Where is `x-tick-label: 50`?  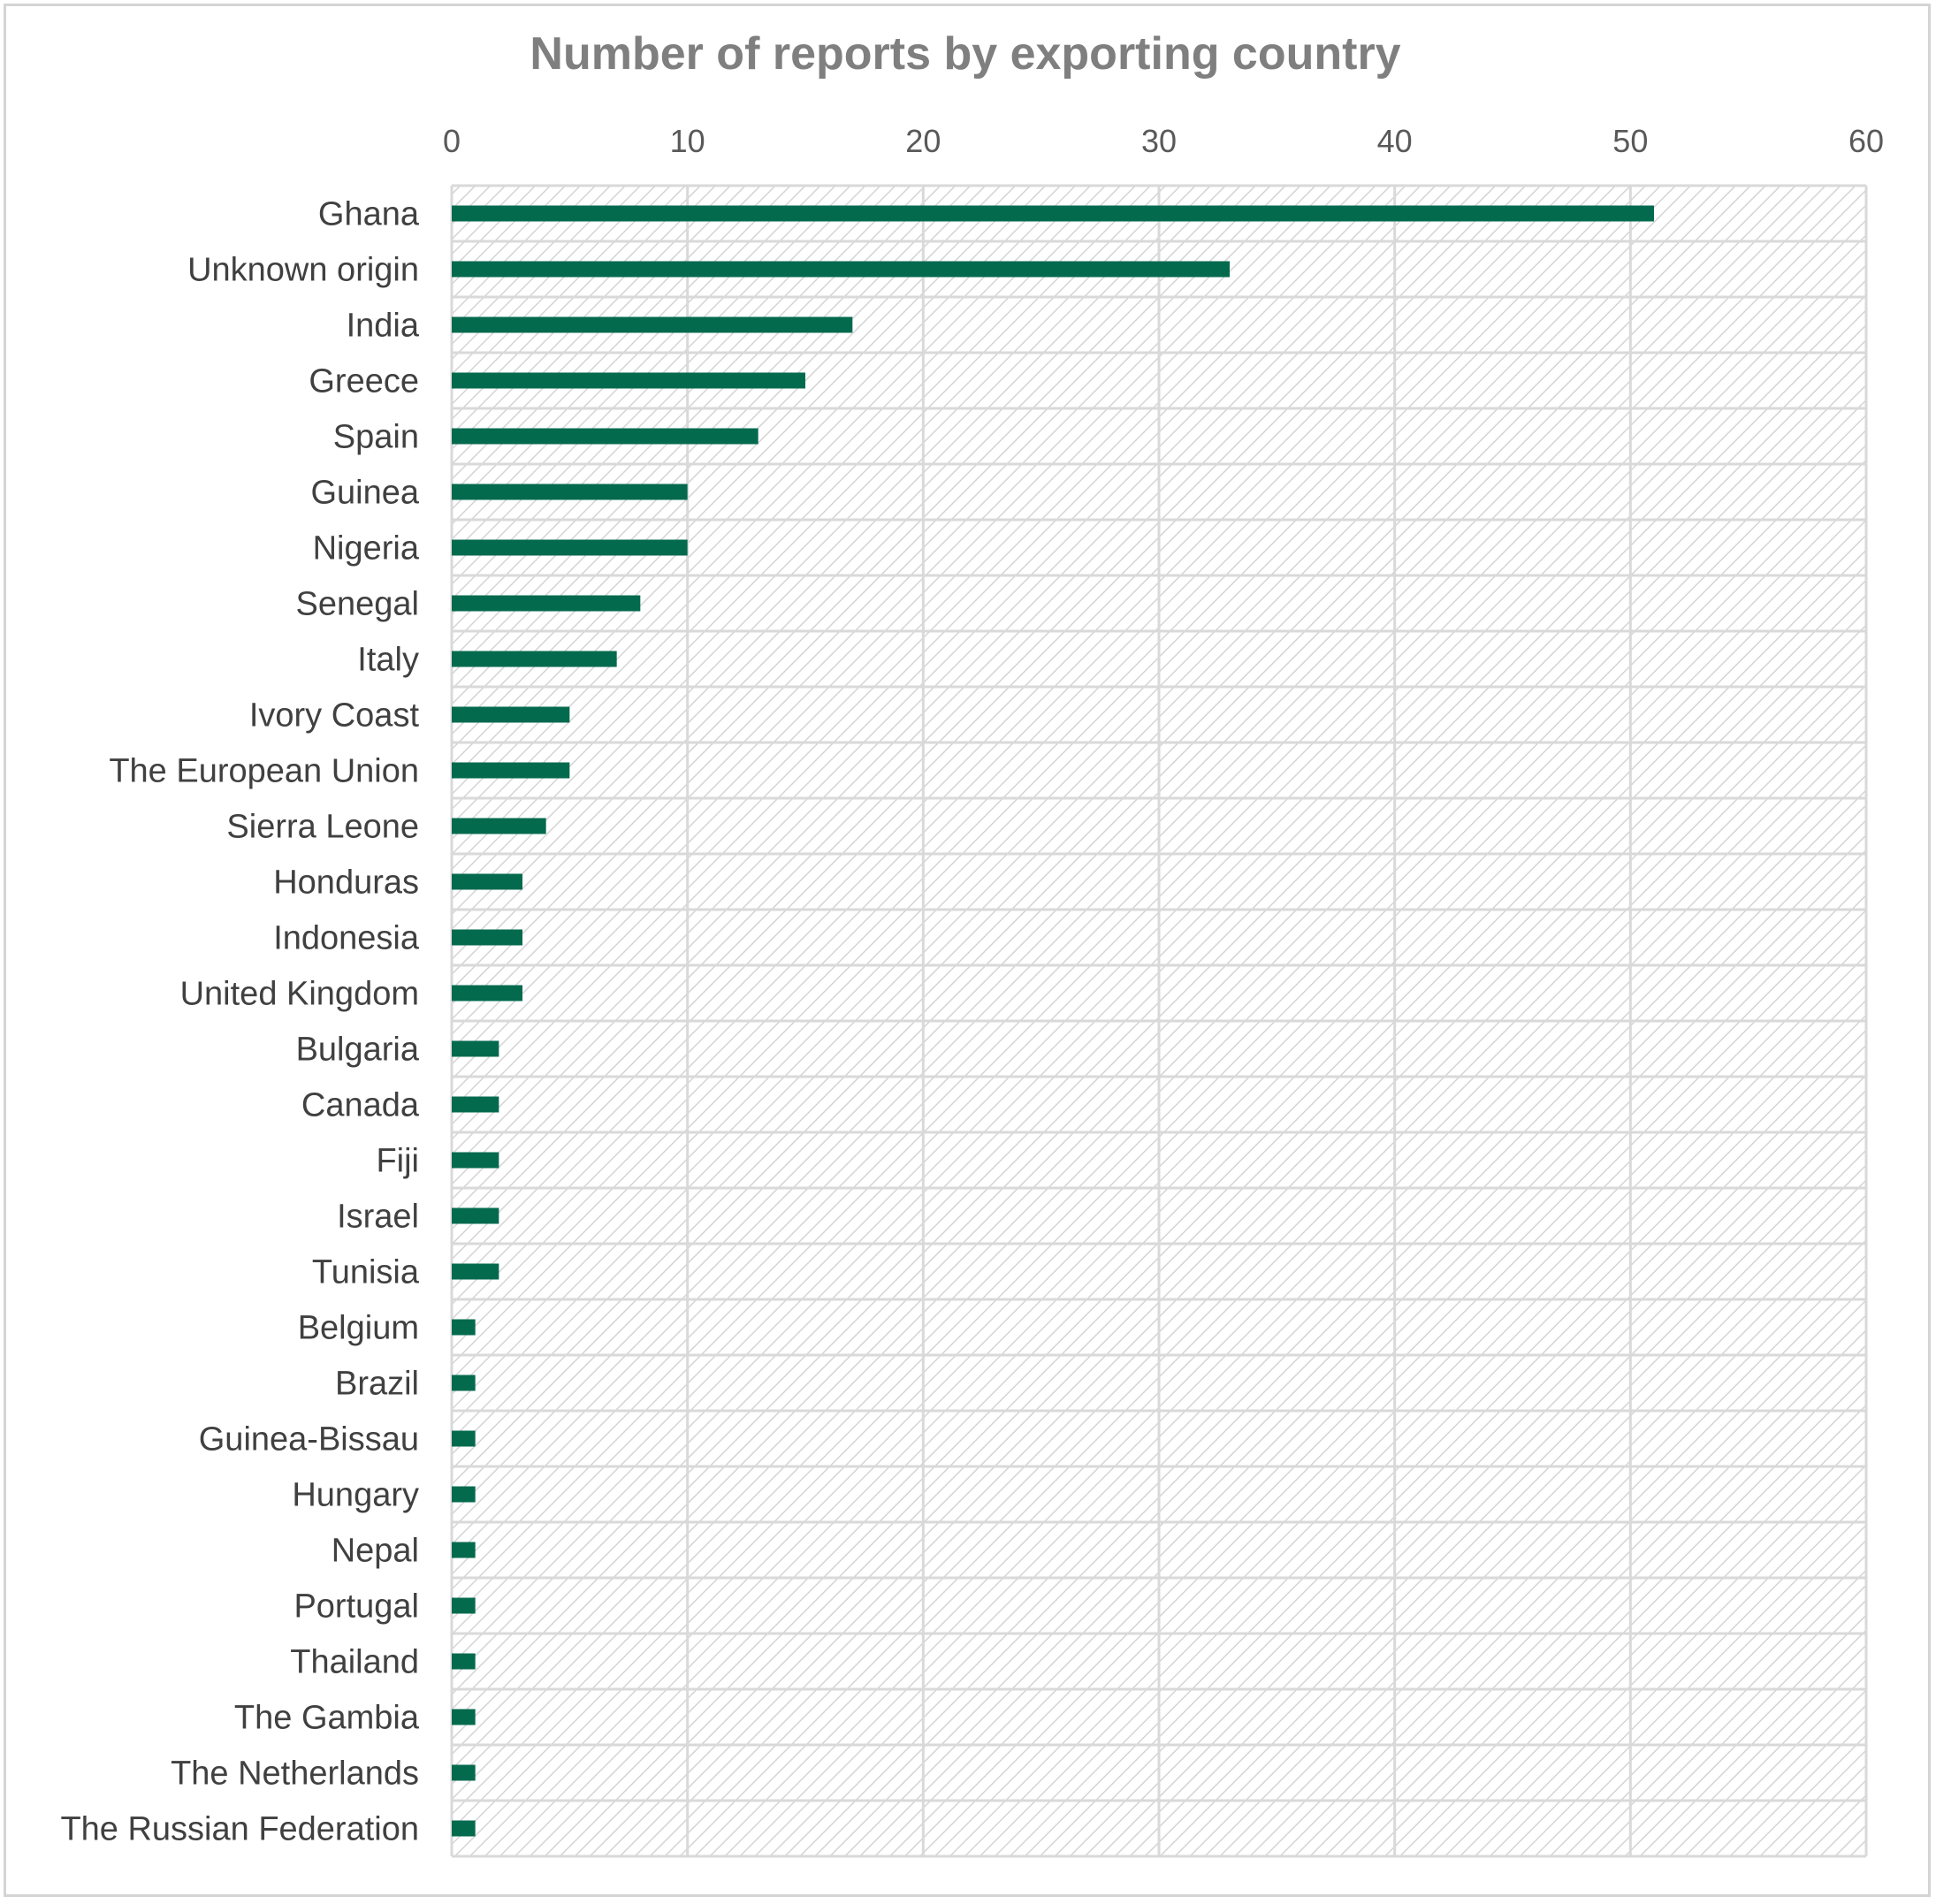 x-tick-label: 50 is located at coordinates (1630, 141).